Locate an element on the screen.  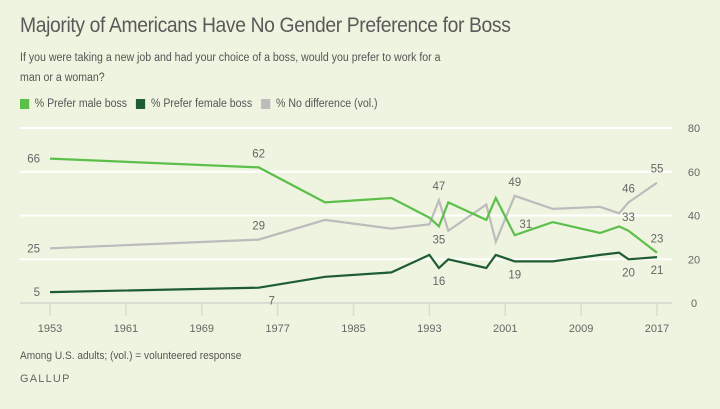
legend-item-no-difference: % No difference (vol.) is located at coordinates (319, 104).